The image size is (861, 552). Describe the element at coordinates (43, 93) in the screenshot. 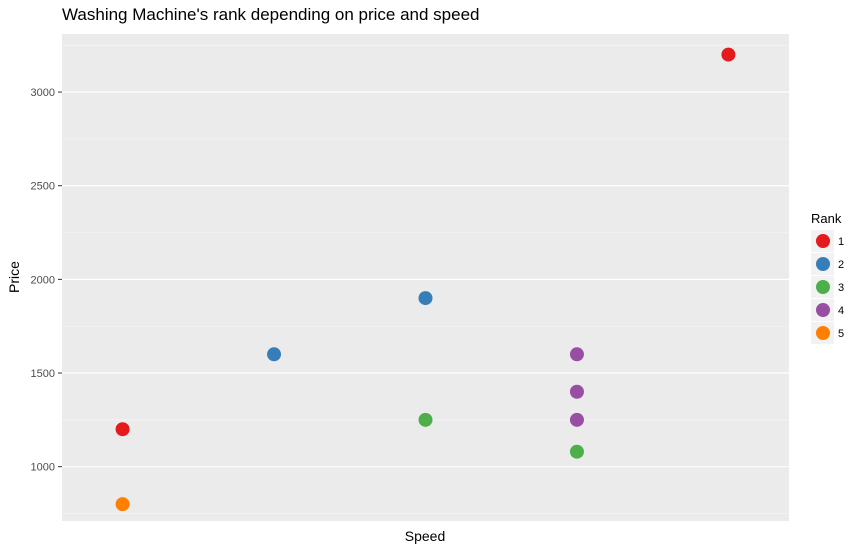

I see `y-tick-label: 3000` at that location.